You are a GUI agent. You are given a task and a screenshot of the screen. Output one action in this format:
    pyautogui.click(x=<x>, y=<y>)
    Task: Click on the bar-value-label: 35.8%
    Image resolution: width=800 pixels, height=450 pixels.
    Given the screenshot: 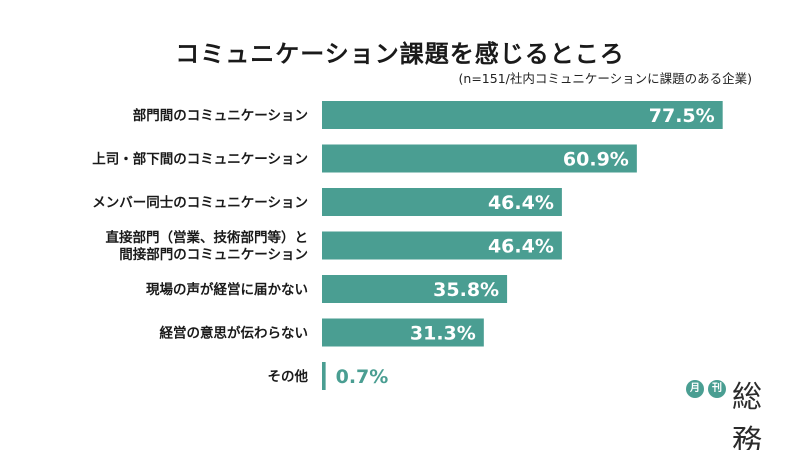 What is the action you would take?
    pyautogui.click(x=466, y=290)
    